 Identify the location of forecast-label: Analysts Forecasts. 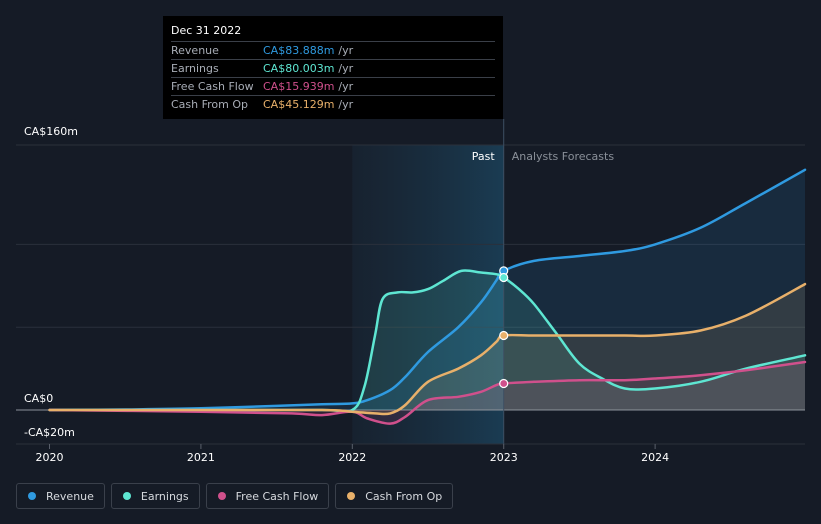
(563, 156).